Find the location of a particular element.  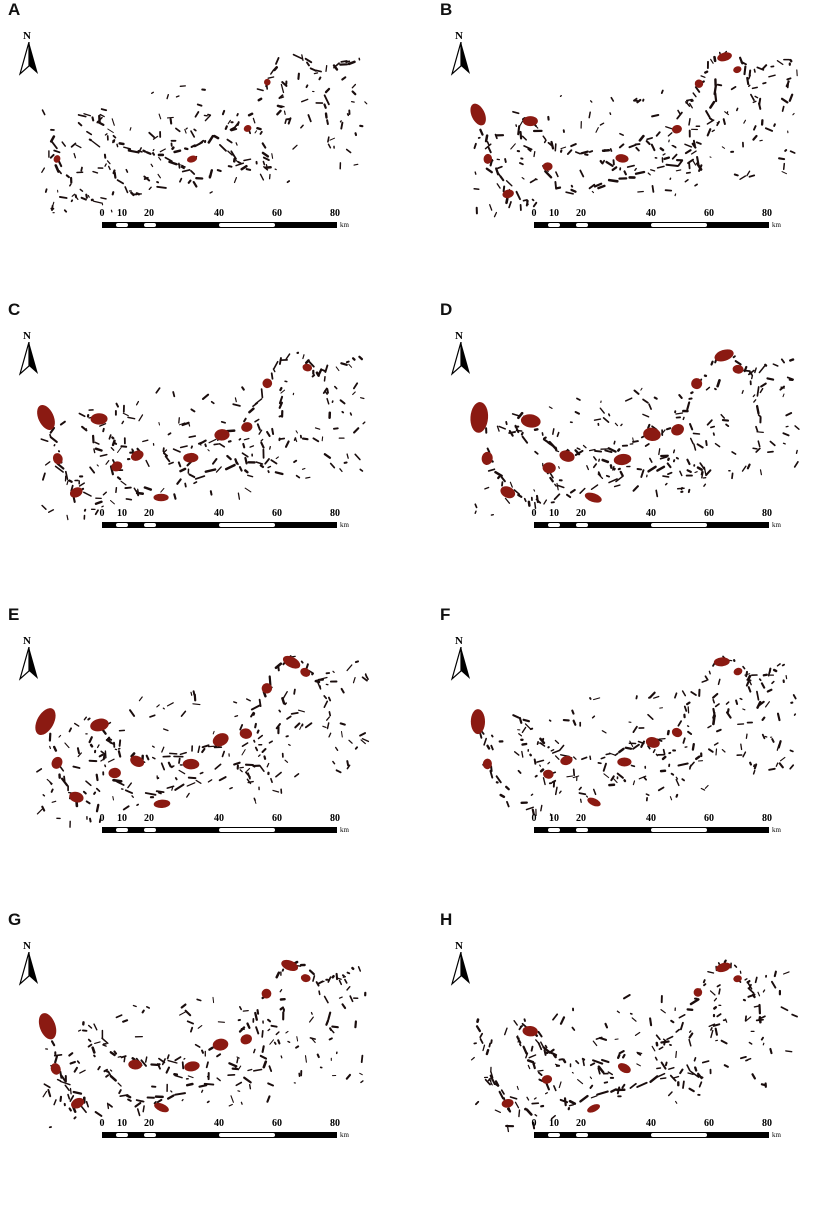

stream-network-map is located at coordinates (634, 1046).